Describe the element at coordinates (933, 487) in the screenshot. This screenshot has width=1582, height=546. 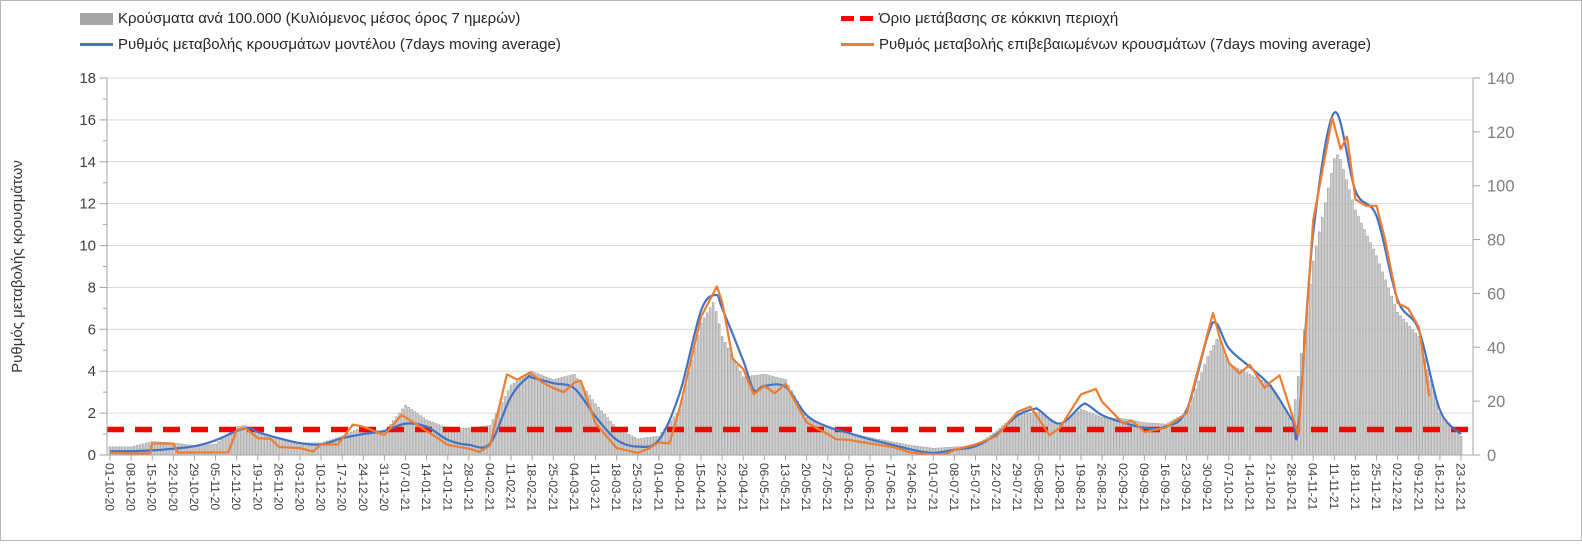
I see `x-tick-label: 01-07-21` at that location.